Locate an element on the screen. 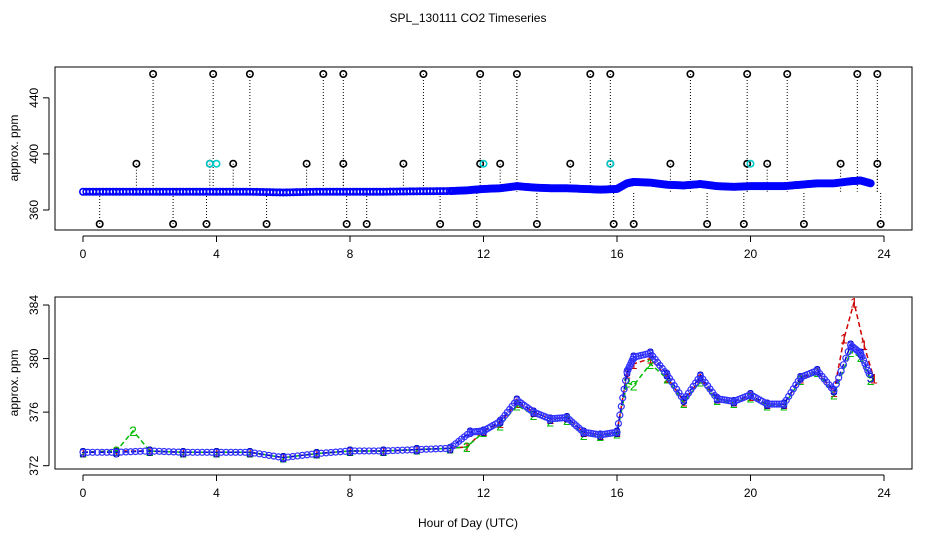 The width and height of the screenshot is (936, 540). y-tick-label: 380 is located at coordinates (34, 358).